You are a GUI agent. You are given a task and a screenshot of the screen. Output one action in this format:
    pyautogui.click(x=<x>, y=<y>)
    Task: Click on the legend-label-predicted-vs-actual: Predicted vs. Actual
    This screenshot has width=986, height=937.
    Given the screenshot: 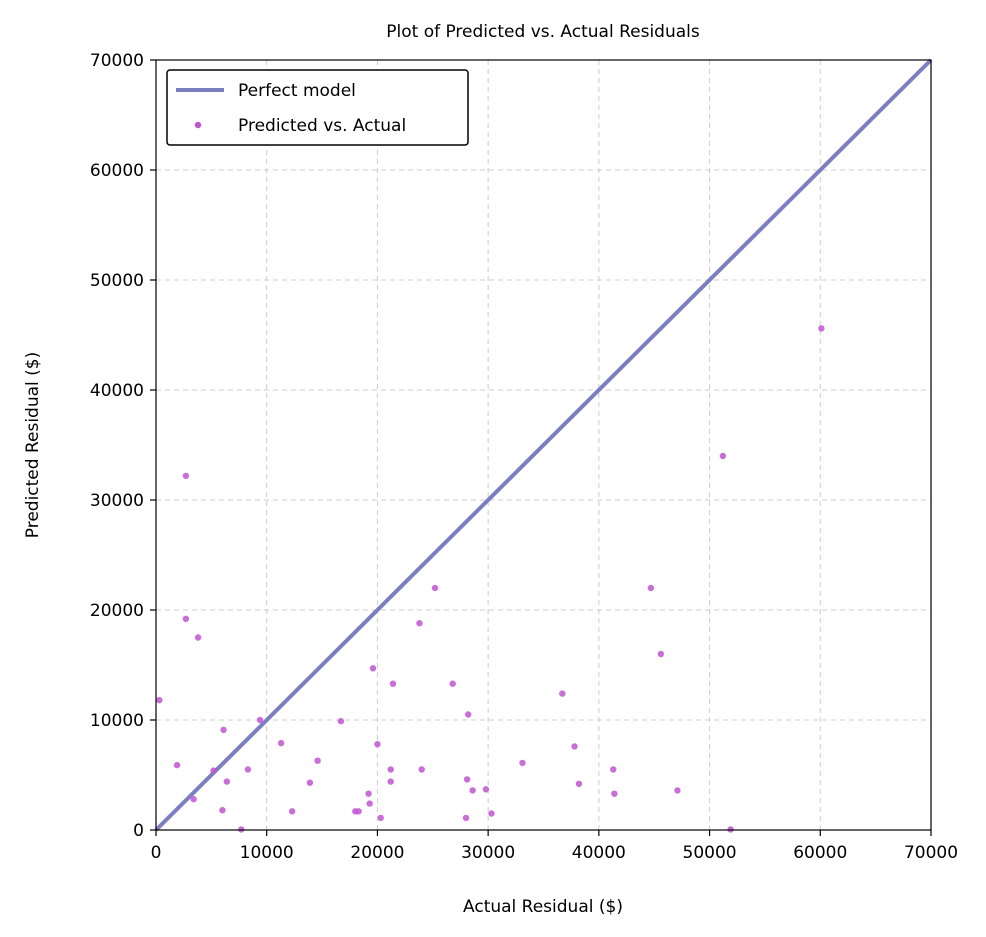 What is the action you would take?
    pyautogui.click(x=322, y=126)
    